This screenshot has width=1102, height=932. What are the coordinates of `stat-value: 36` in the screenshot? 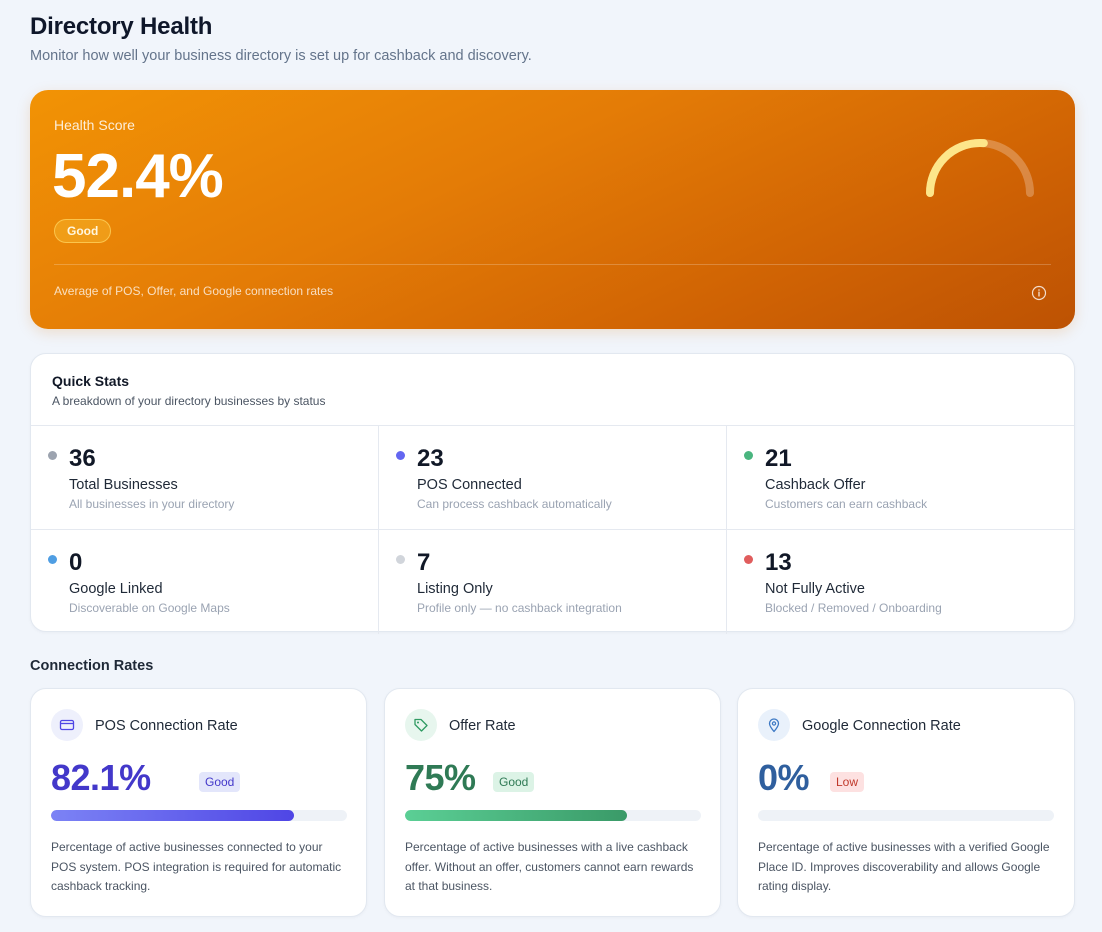 It's located at (82, 458).